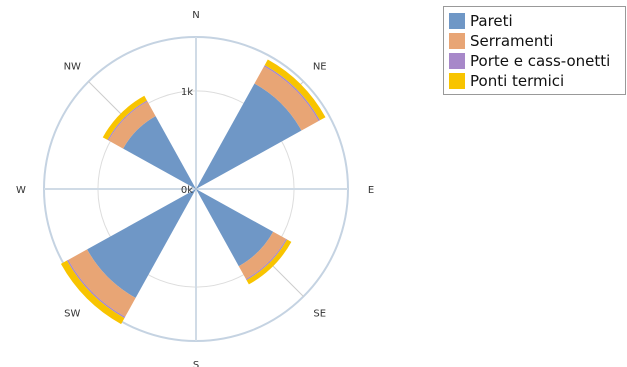 The height and width of the screenshot is (367, 627). Describe the element at coordinates (540, 61) in the screenshot. I see `legend-label: Porte e cass-onetti` at that location.